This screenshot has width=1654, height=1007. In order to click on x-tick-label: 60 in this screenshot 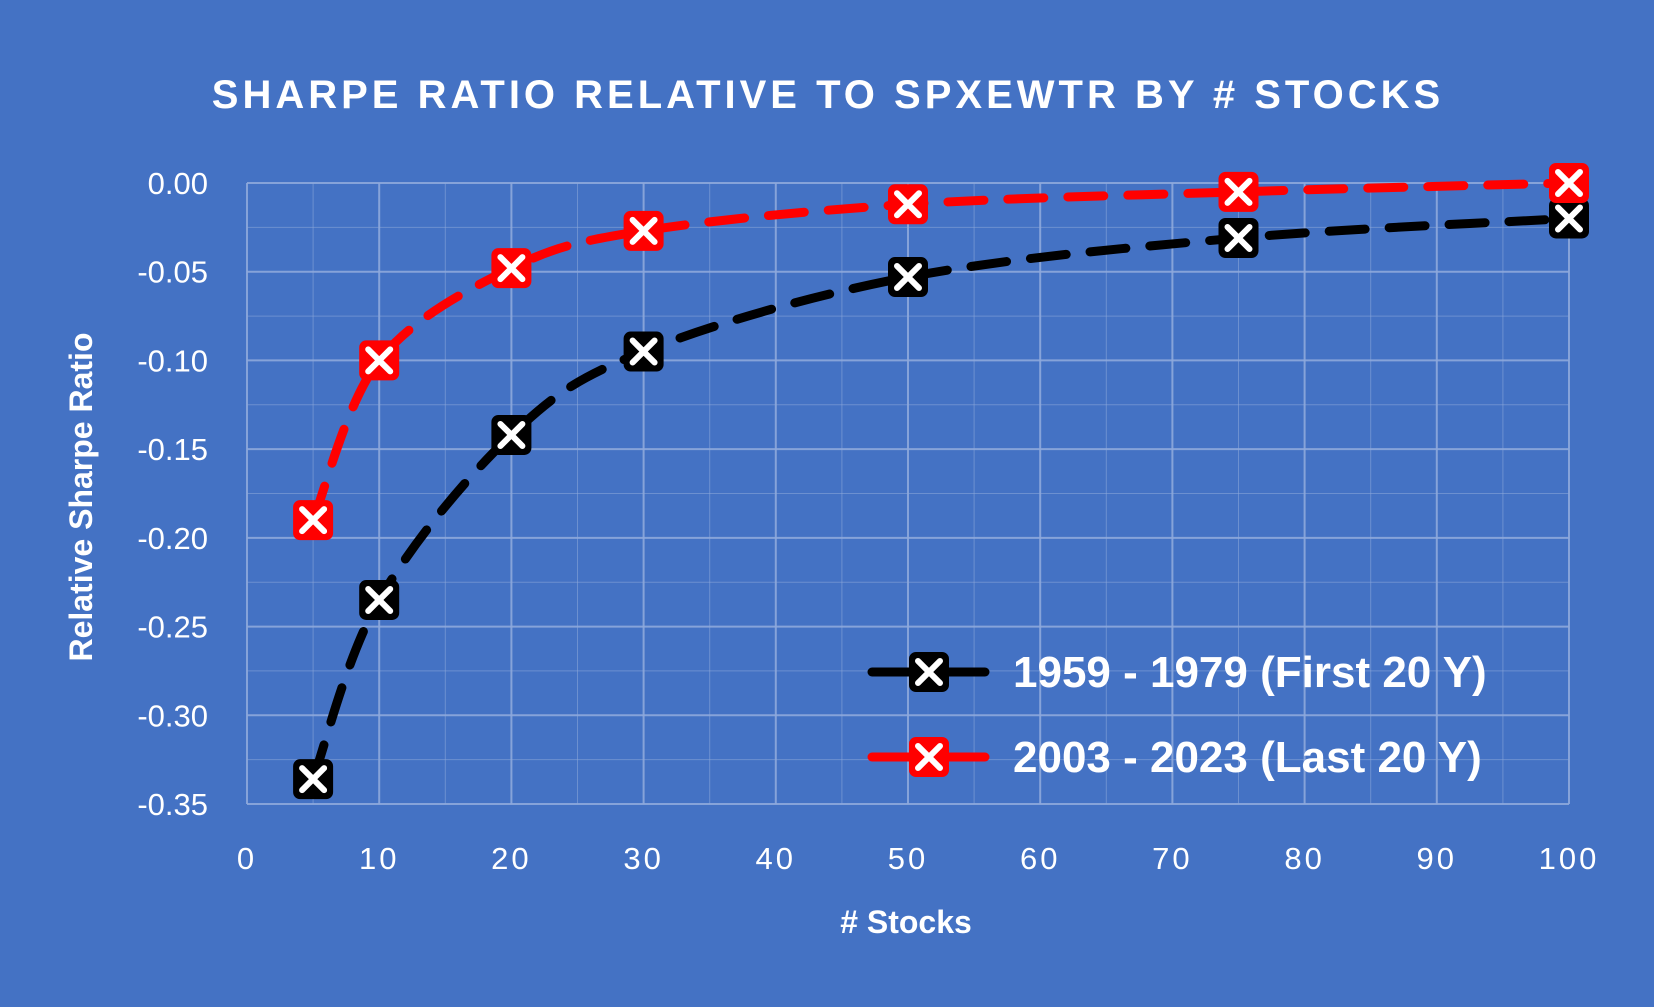, I will do `click(1040, 858)`.